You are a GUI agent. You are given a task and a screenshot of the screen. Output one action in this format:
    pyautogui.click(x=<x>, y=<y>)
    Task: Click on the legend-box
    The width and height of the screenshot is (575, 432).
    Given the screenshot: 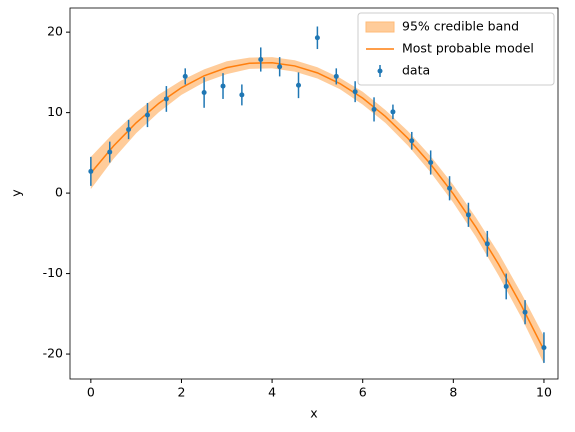 What is the action you would take?
    pyautogui.click(x=456, y=49)
    